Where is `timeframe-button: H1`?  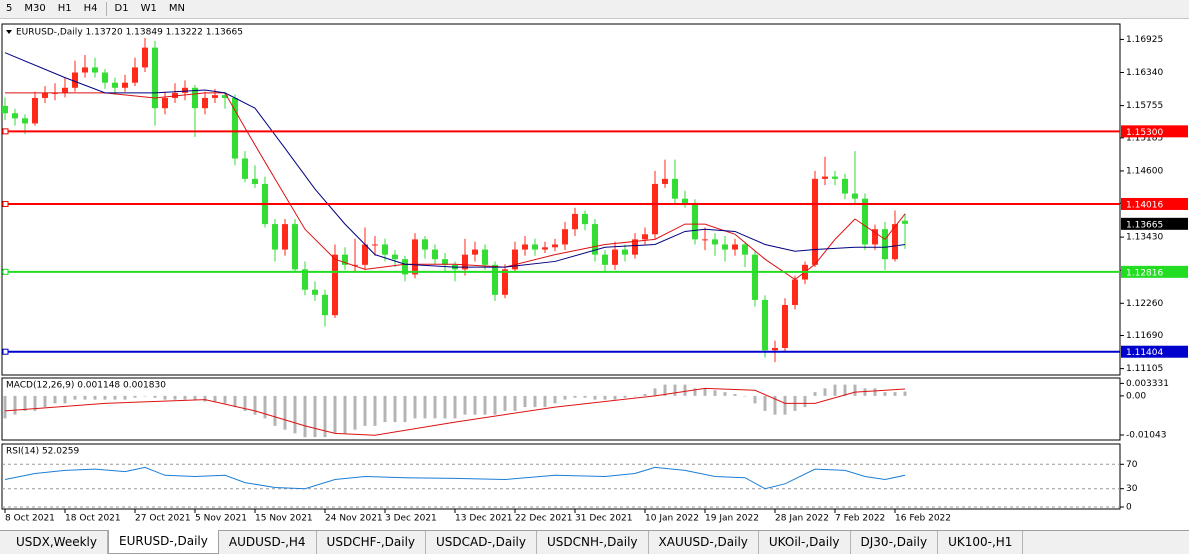
timeframe-button: H1 is located at coordinates (64, 8).